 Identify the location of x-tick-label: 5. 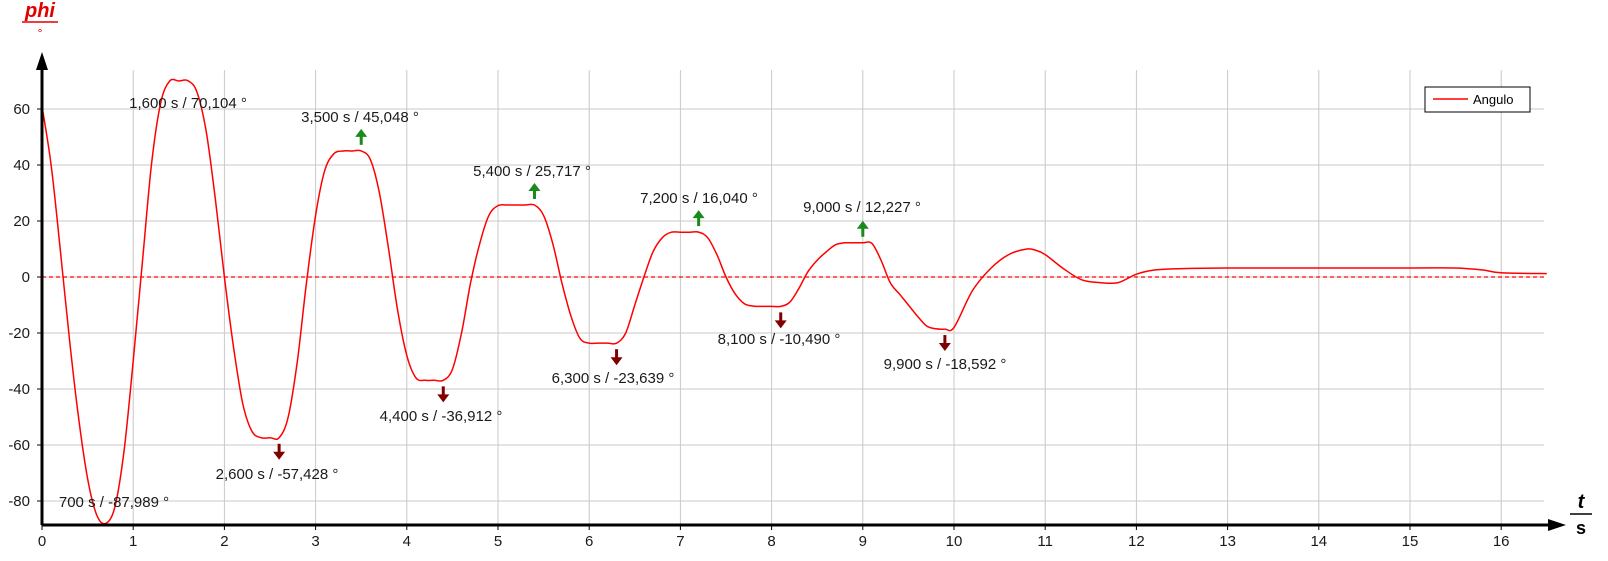
(498, 541).